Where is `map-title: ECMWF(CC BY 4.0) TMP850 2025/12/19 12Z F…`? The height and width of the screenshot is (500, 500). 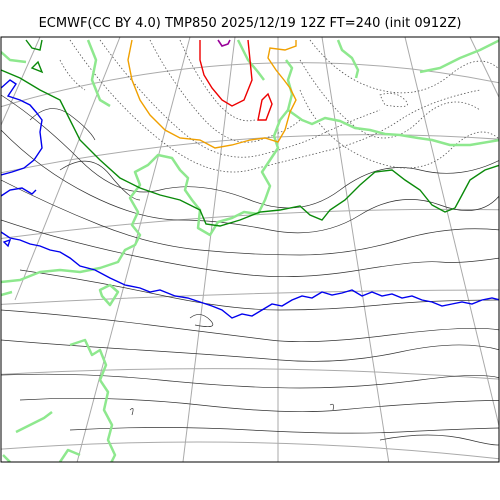
map-title: ECMWF(CC BY 4.0) TMP850 2025/12/19 12Z F… is located at coordinates (250, 23).